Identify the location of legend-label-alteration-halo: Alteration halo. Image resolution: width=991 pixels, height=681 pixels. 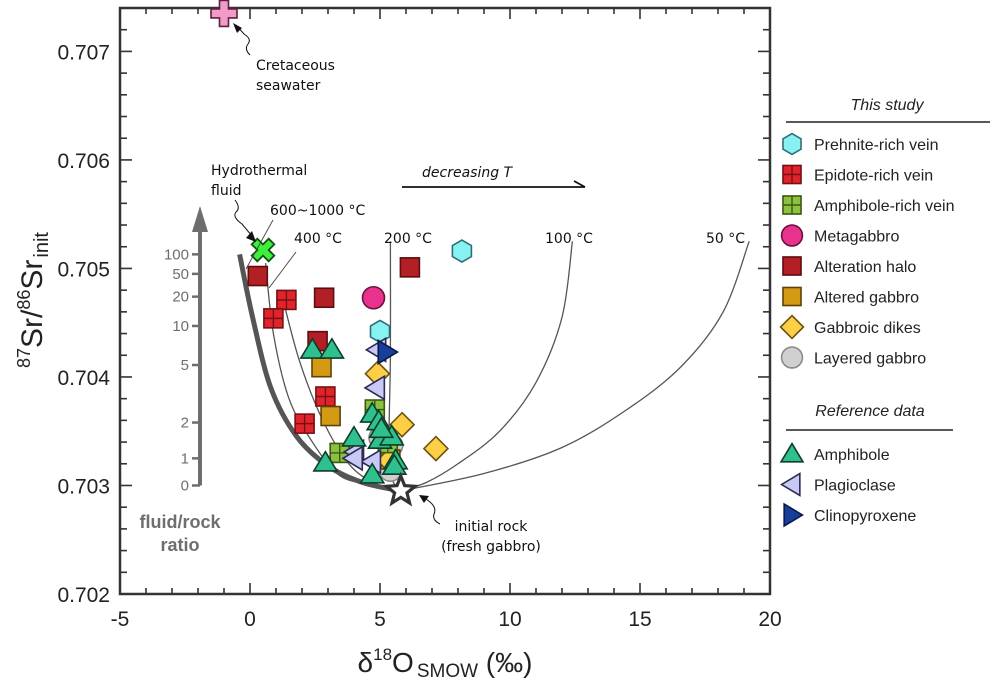
(865, 267).